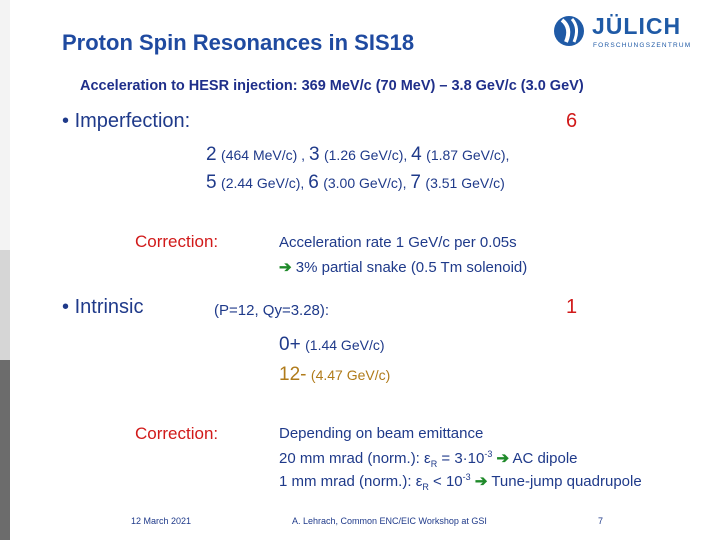  I want to click on resonance-momentum: (2.44 GeV/c),, so click(265, 183).